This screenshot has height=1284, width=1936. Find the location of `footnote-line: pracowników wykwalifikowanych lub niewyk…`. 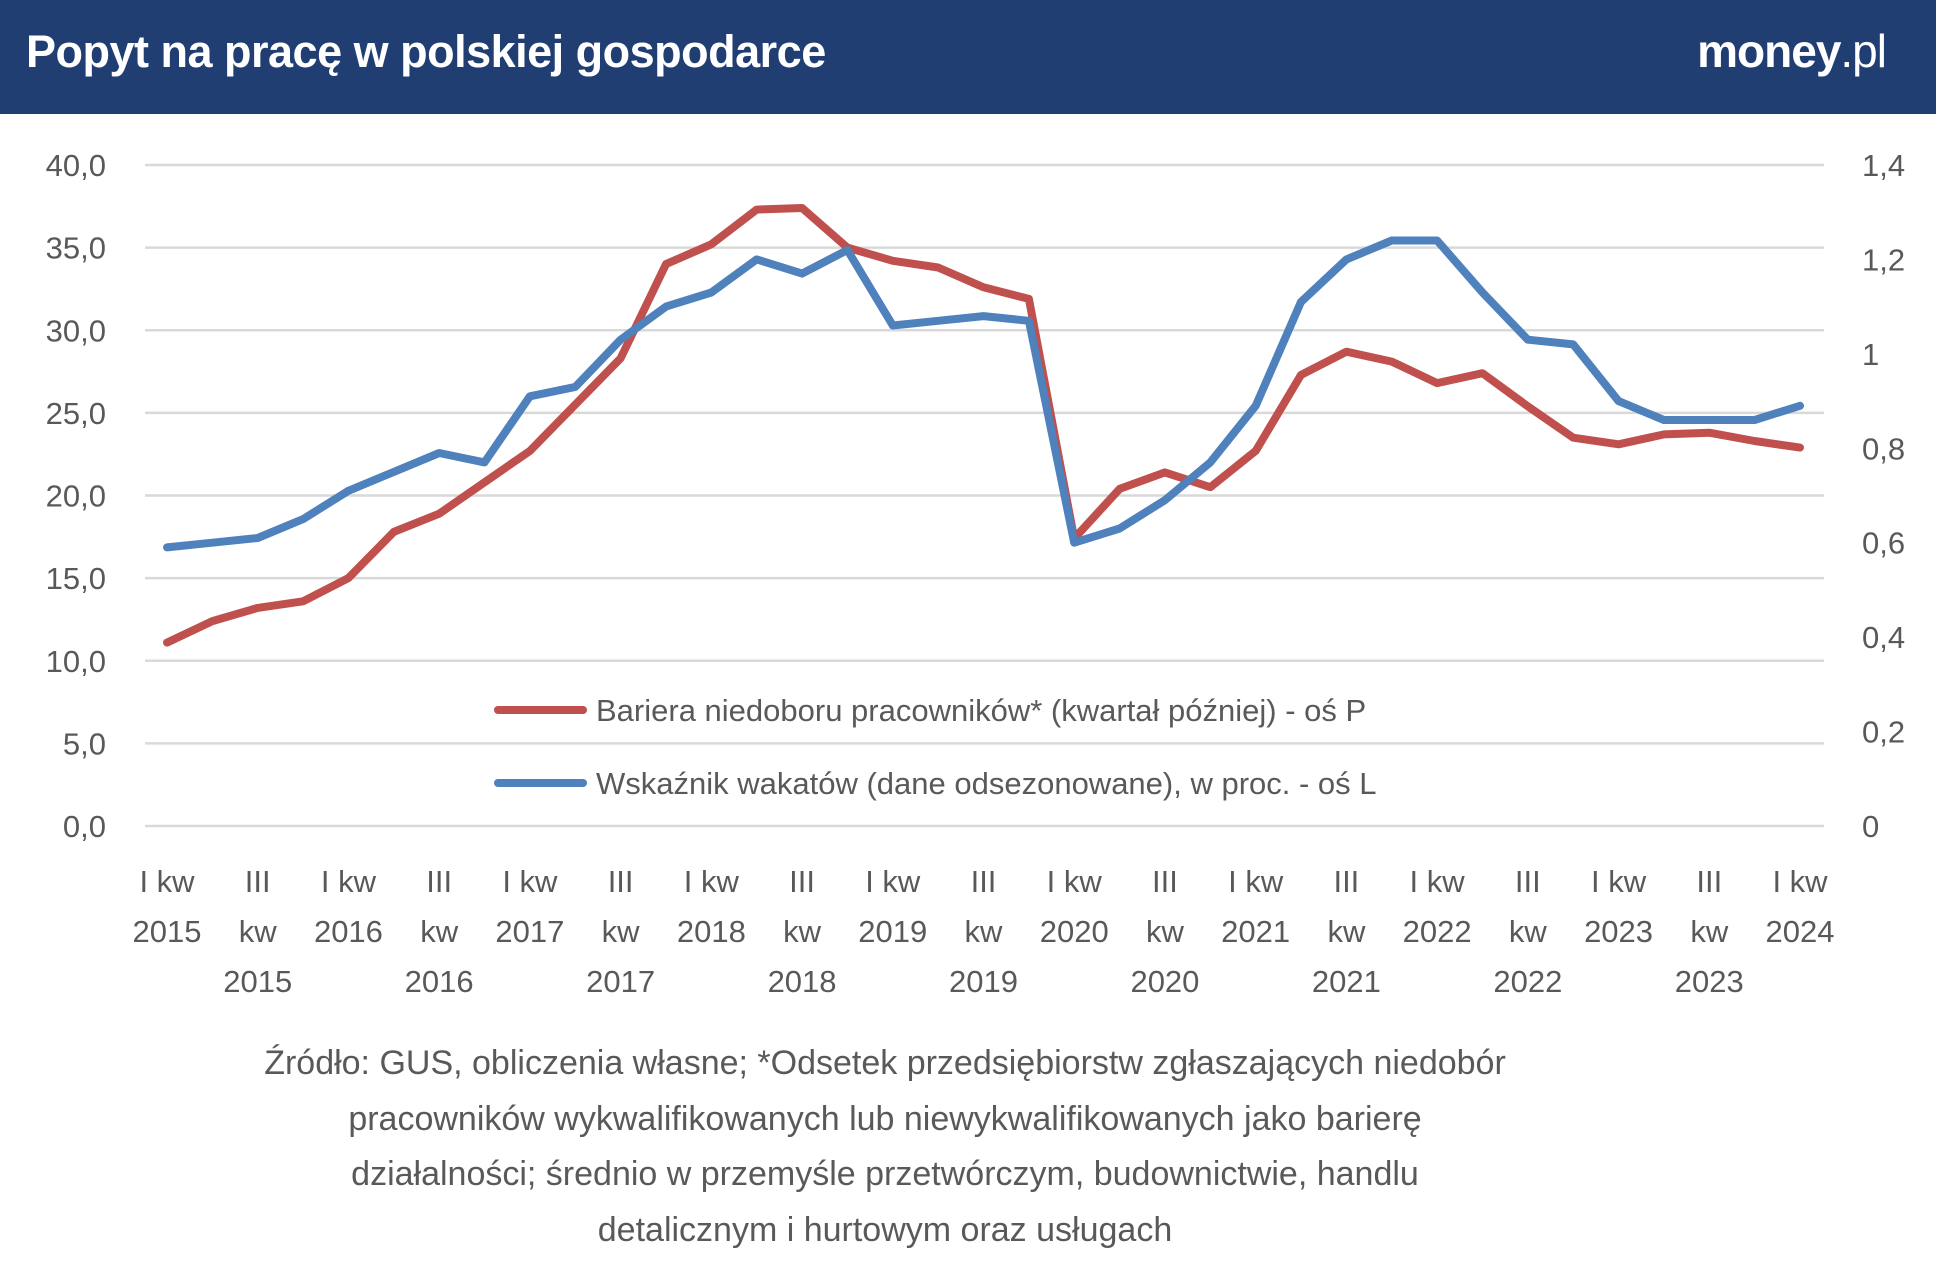

footnote-line: pracowników wykwalifikowanych lub niewyk… is located at coordinates (885, 1118).